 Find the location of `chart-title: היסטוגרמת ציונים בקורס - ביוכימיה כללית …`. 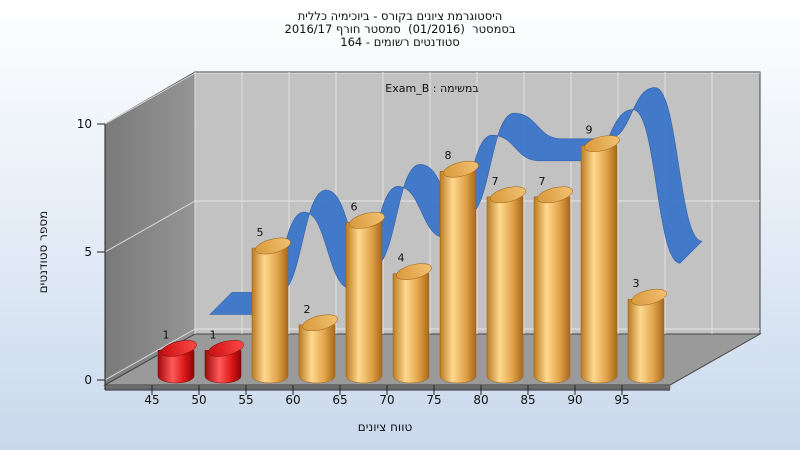

chart-title: היסטוגרמת ציונים בקורס - ביוכימיה כללית … is located at coordinates (400, 29).